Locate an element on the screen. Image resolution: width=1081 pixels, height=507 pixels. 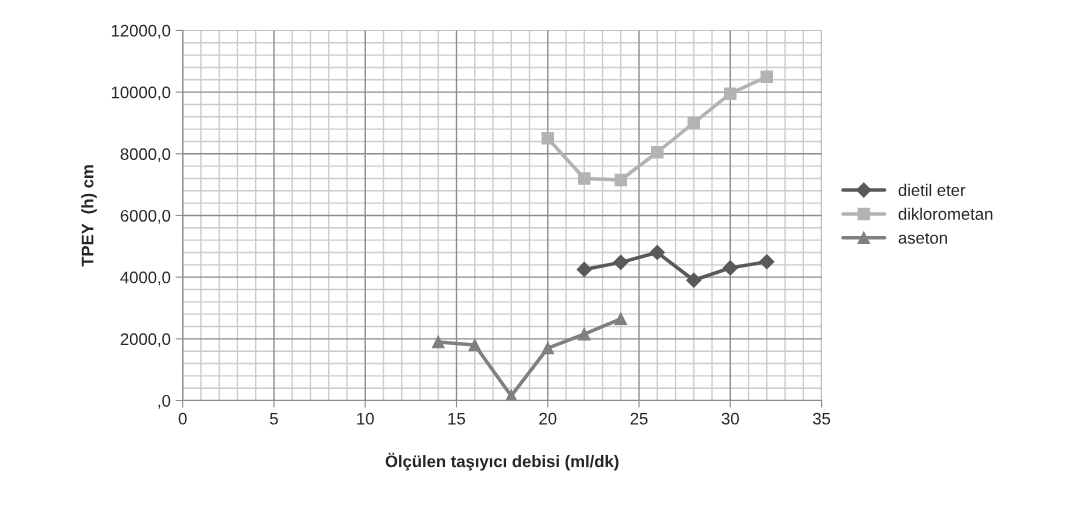
x-tick-label: 30 is located at coordinates (730, 418).